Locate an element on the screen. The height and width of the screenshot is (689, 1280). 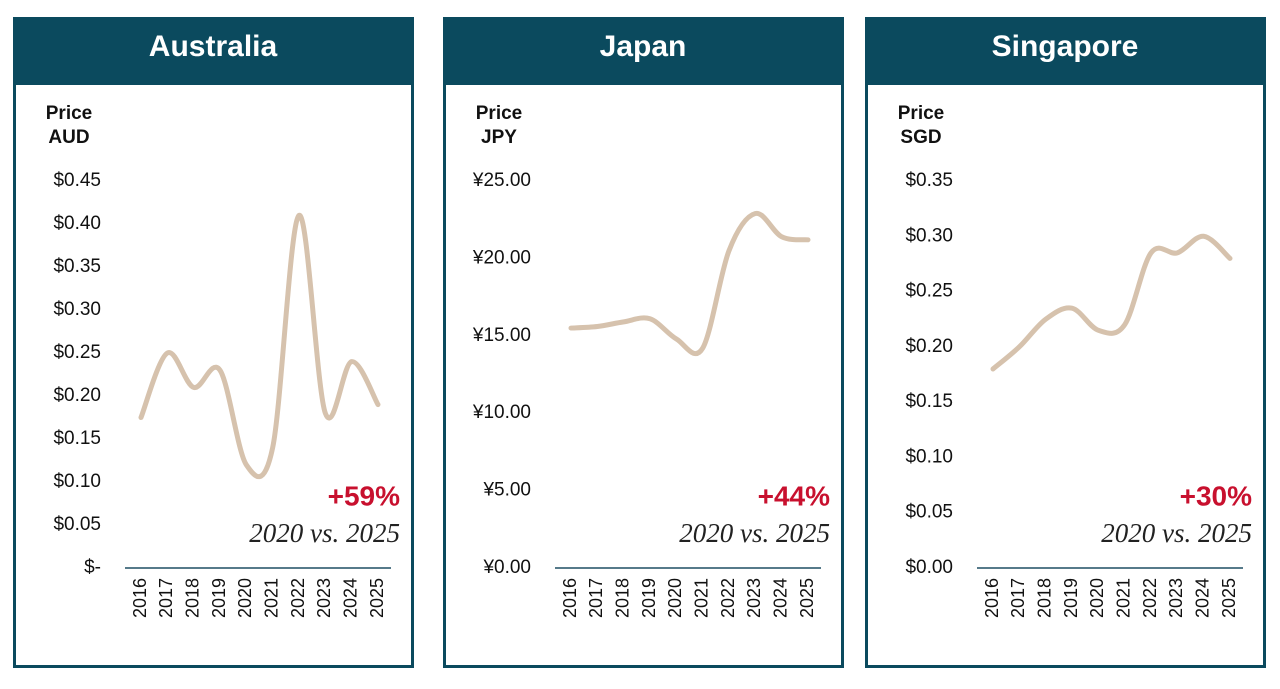
y-axis-label: AUD is located at coordinates (68, 137).